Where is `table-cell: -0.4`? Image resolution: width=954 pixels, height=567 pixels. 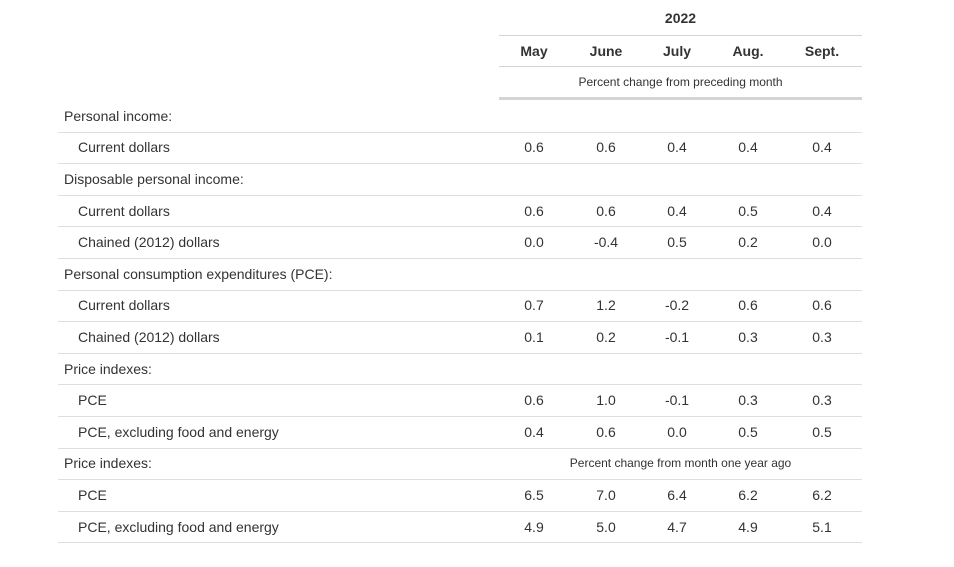
table-cell: -0.4 is located at coordinates (606, 242).